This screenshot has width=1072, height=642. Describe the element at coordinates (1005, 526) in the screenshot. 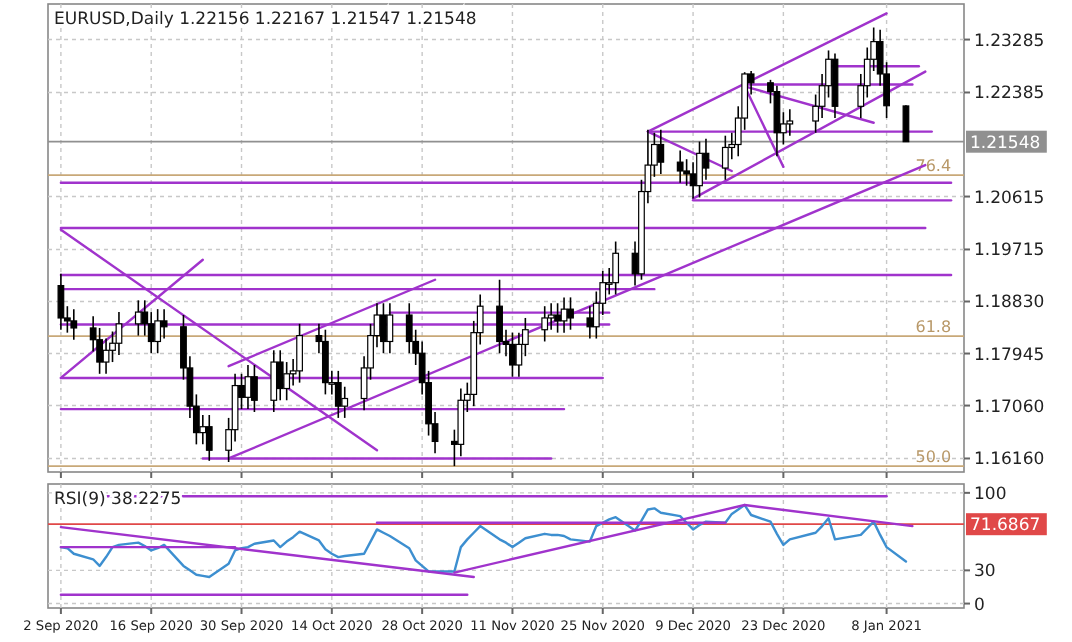

I see `ref-line-label: 71.6867` at that location.